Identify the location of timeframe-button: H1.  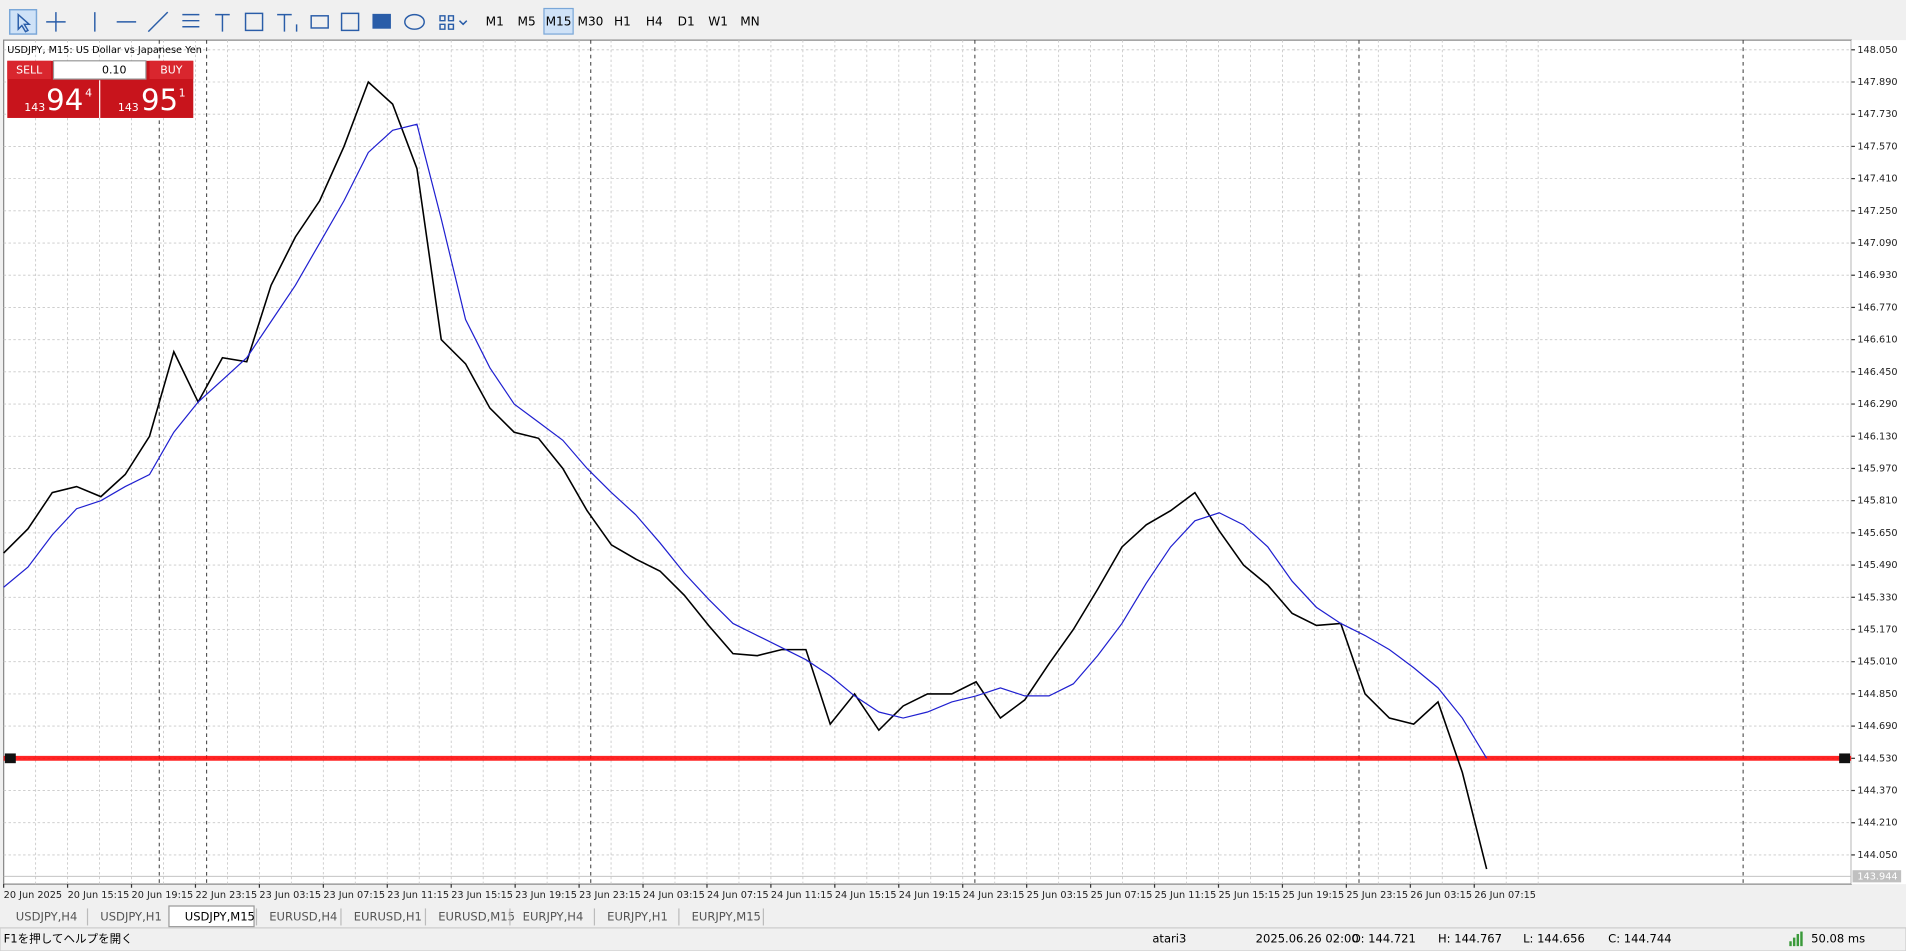
(622, 21).